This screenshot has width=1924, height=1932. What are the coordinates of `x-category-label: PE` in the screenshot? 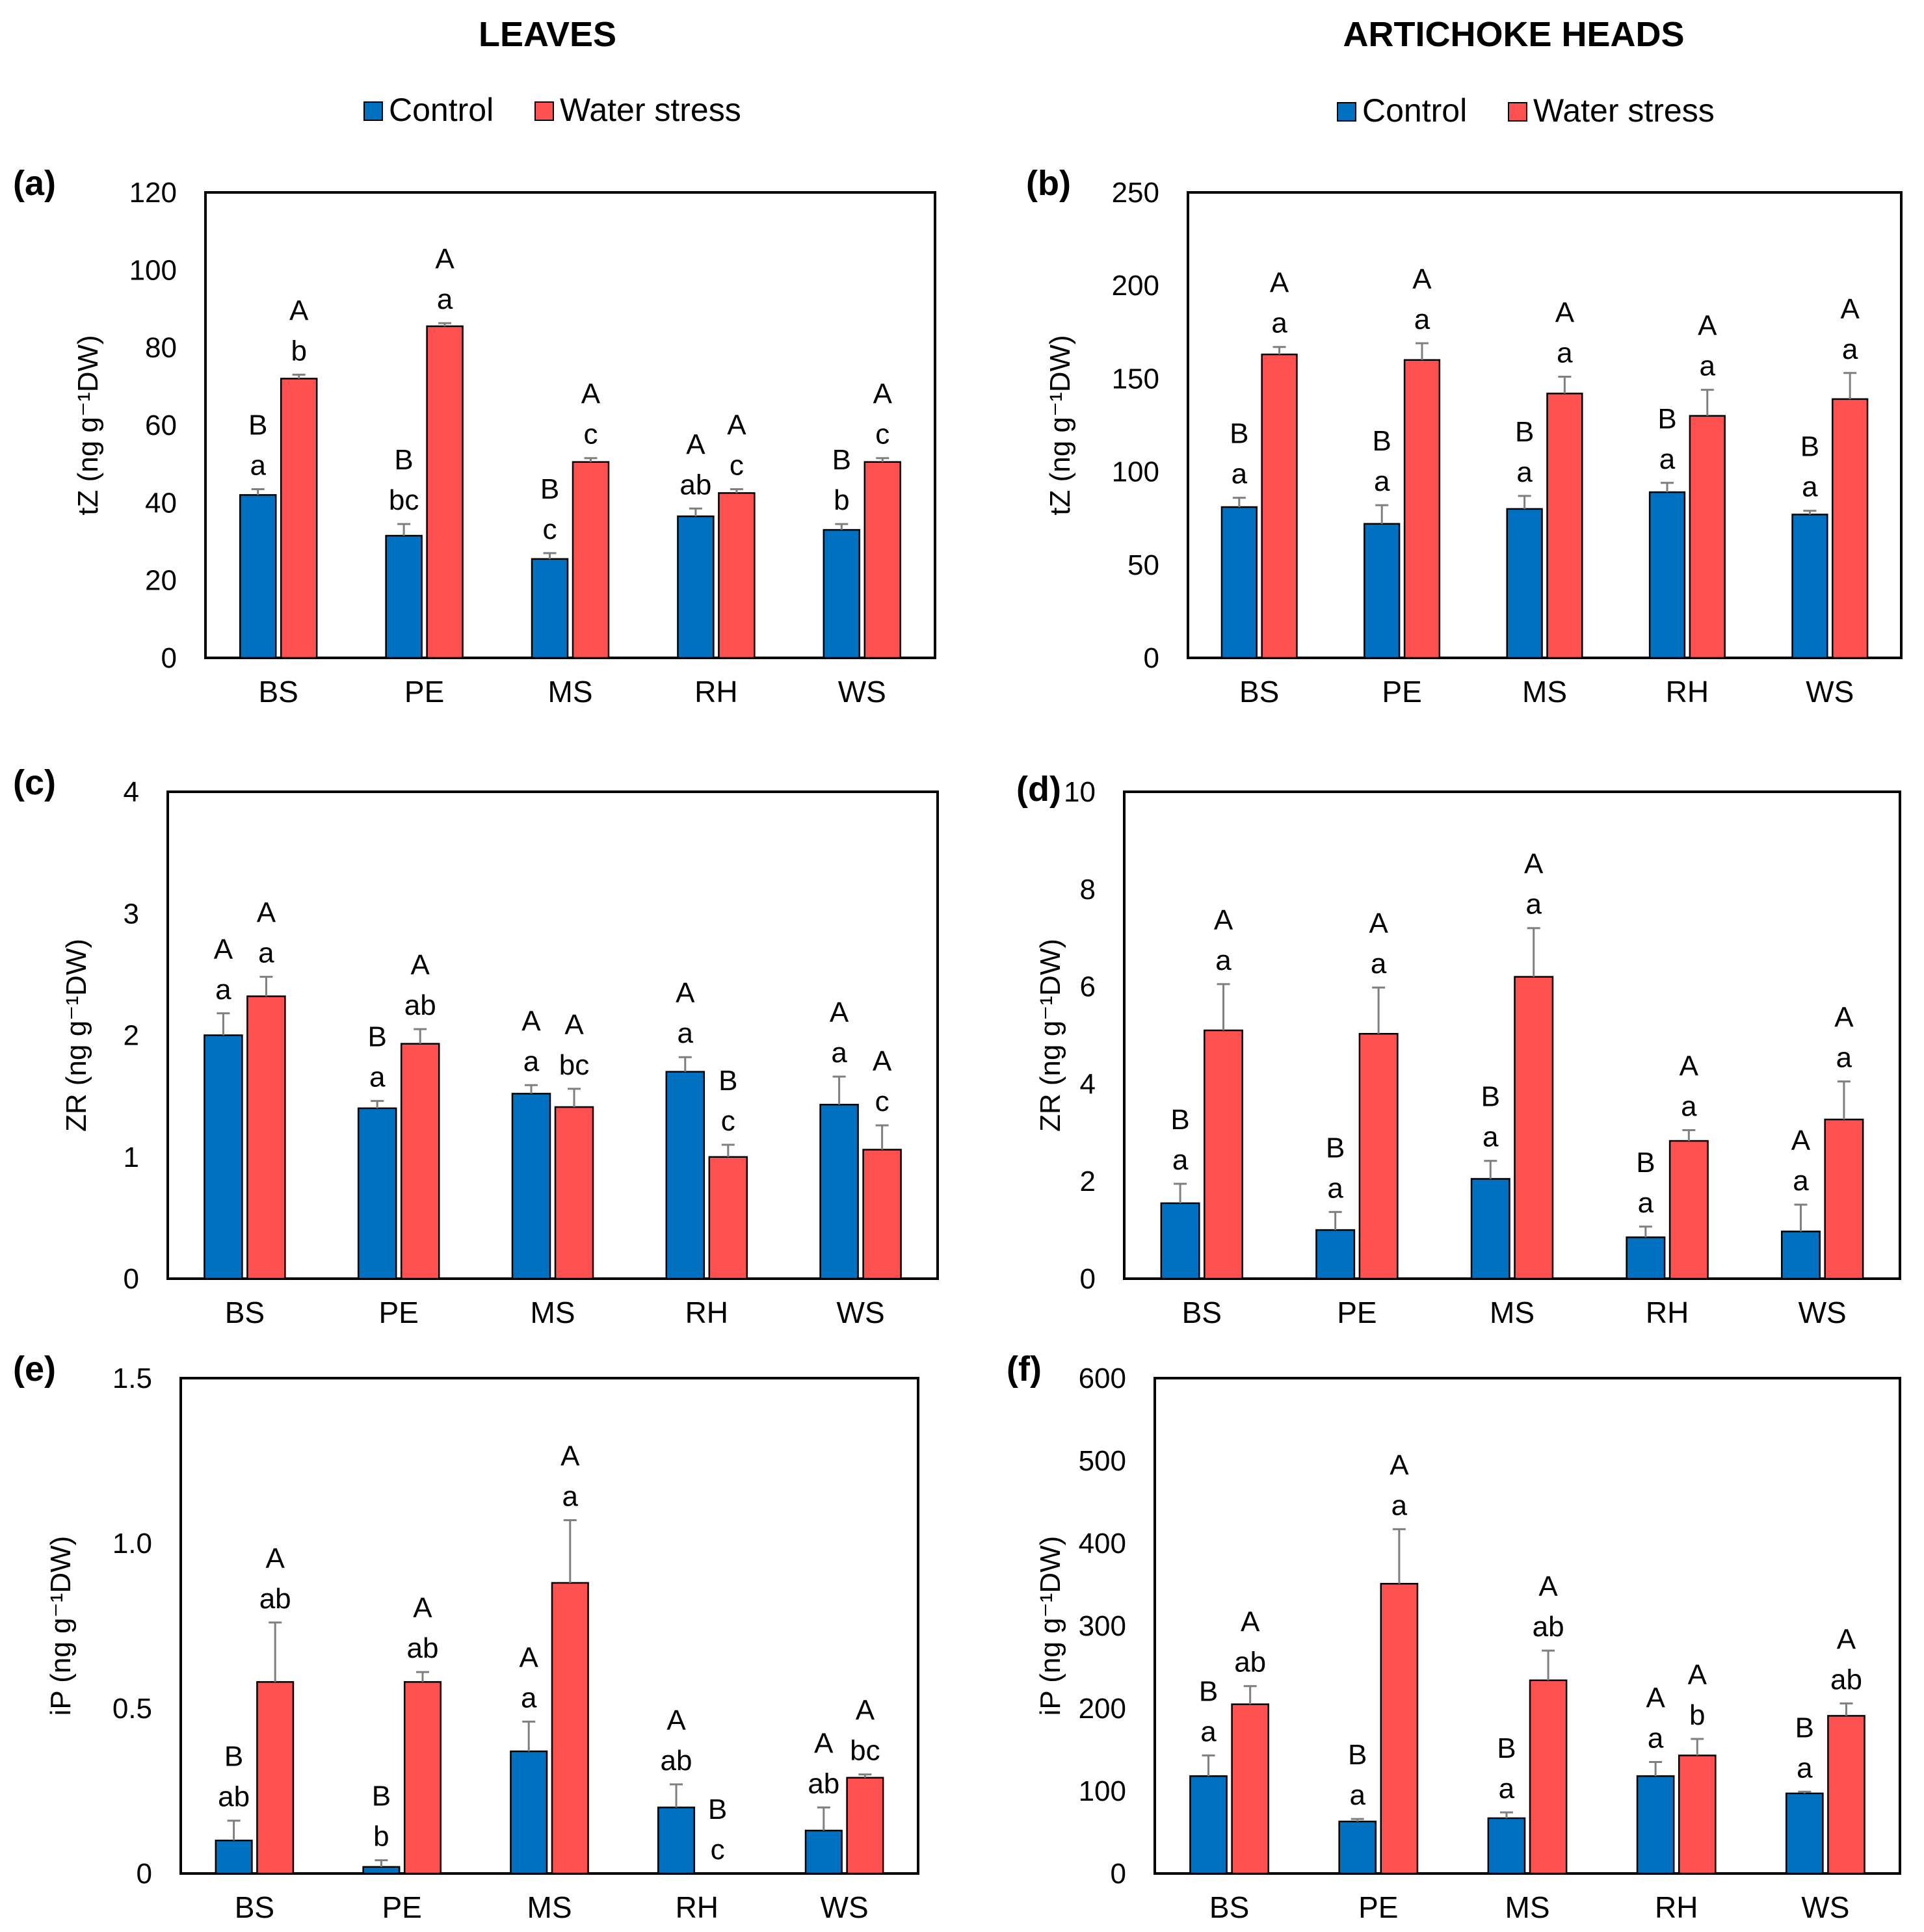 It's located at (1378, 1907).